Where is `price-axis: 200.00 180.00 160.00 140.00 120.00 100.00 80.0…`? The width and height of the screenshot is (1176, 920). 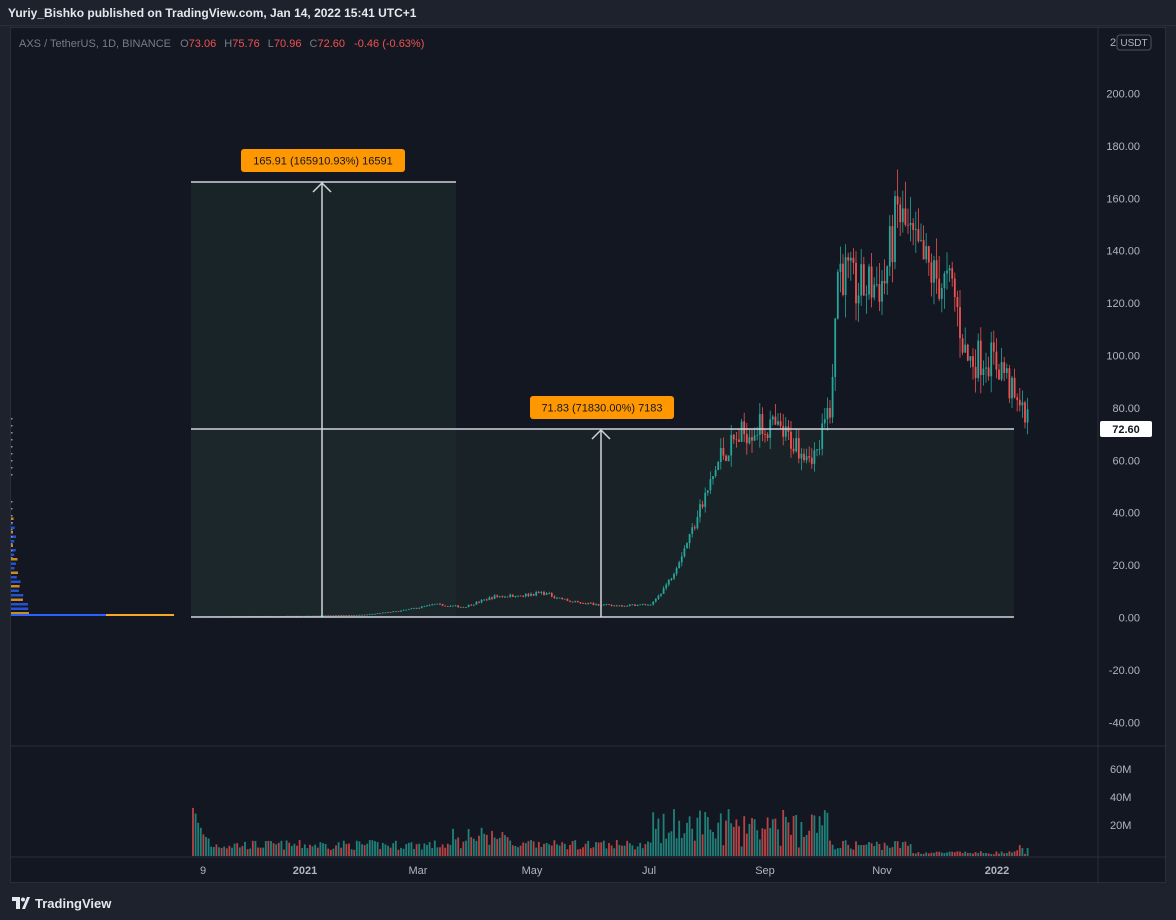
price-axis: 200.00 180.00 160.00 140.00 120.00 100.00 80.0… is located at coordinates (1123, 409).